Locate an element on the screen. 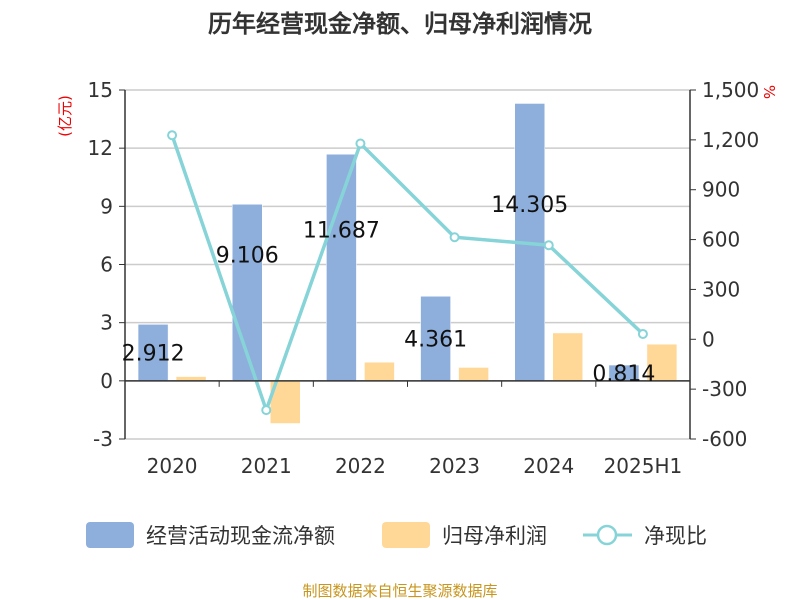 This screenshot has height=600, width=800. left-tick-label: -3 is located at coordinates (103, 439).